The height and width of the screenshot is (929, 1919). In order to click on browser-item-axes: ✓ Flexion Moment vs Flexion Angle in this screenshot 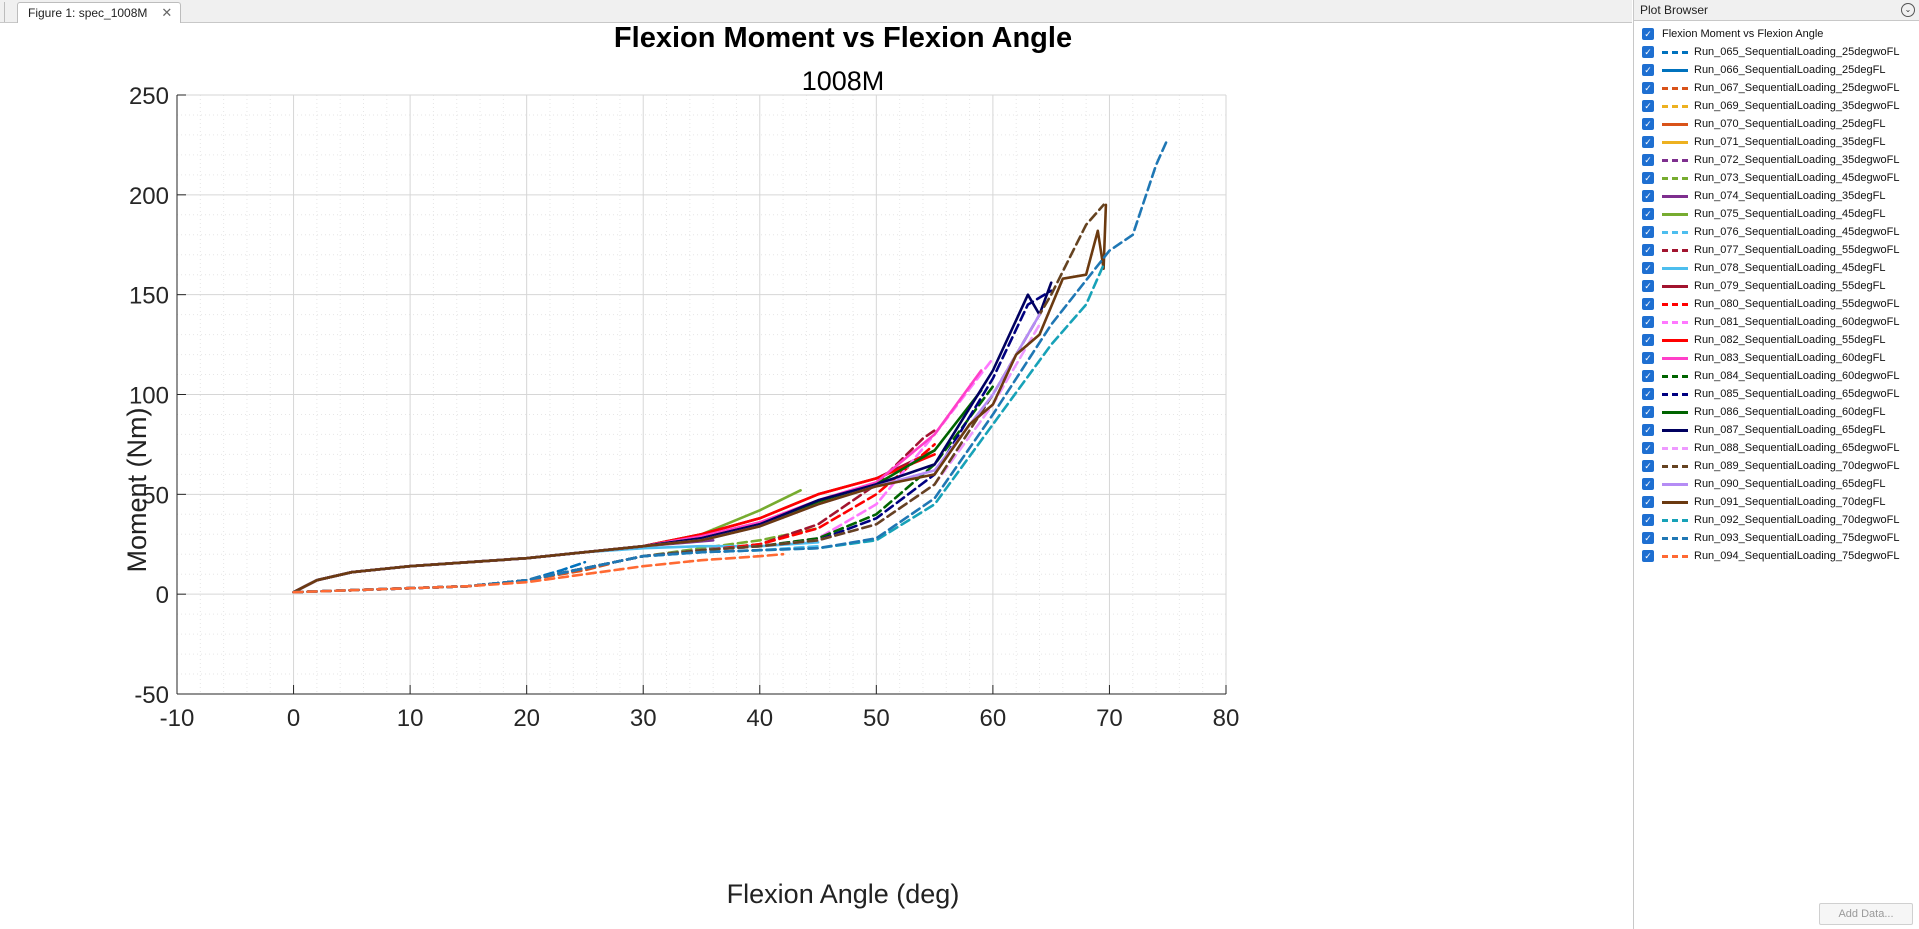, I will do `click(1776, 34)`.